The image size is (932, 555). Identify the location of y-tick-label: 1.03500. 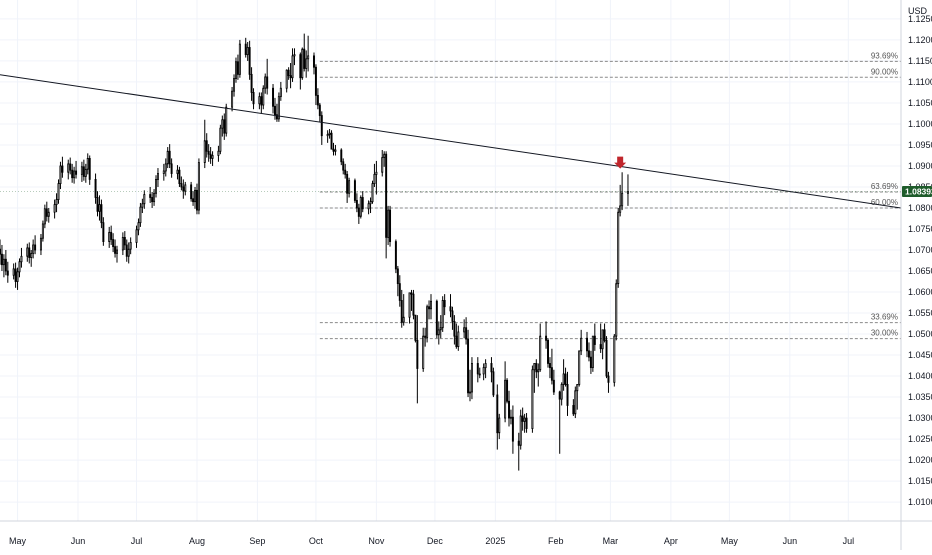
(920, 397).